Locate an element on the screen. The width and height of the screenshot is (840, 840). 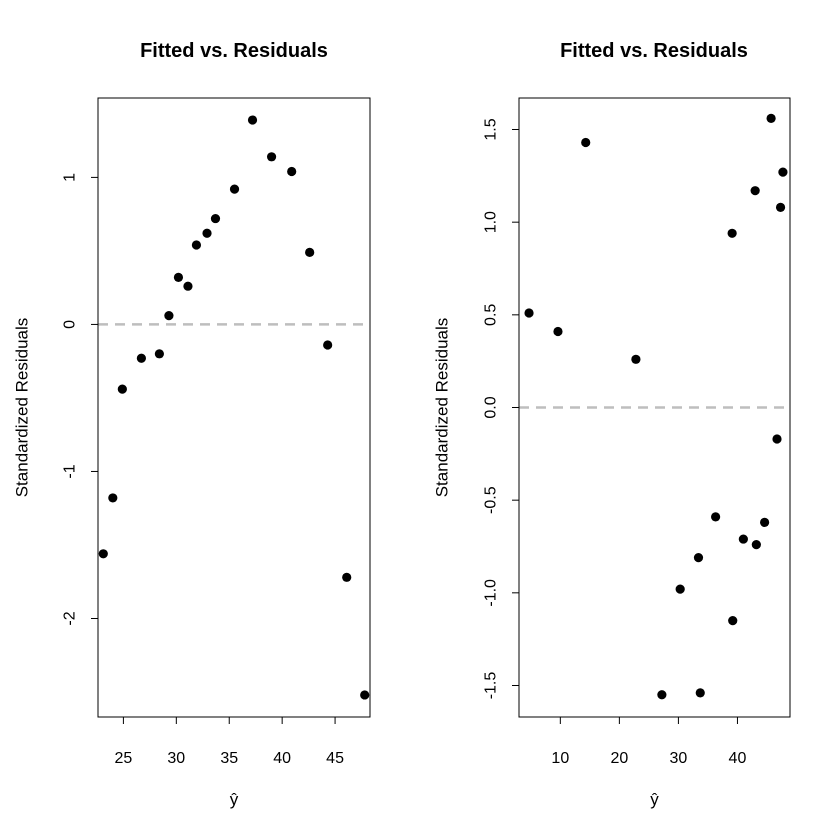
y-tick-label: -2 is located at coordinates (70, 618).